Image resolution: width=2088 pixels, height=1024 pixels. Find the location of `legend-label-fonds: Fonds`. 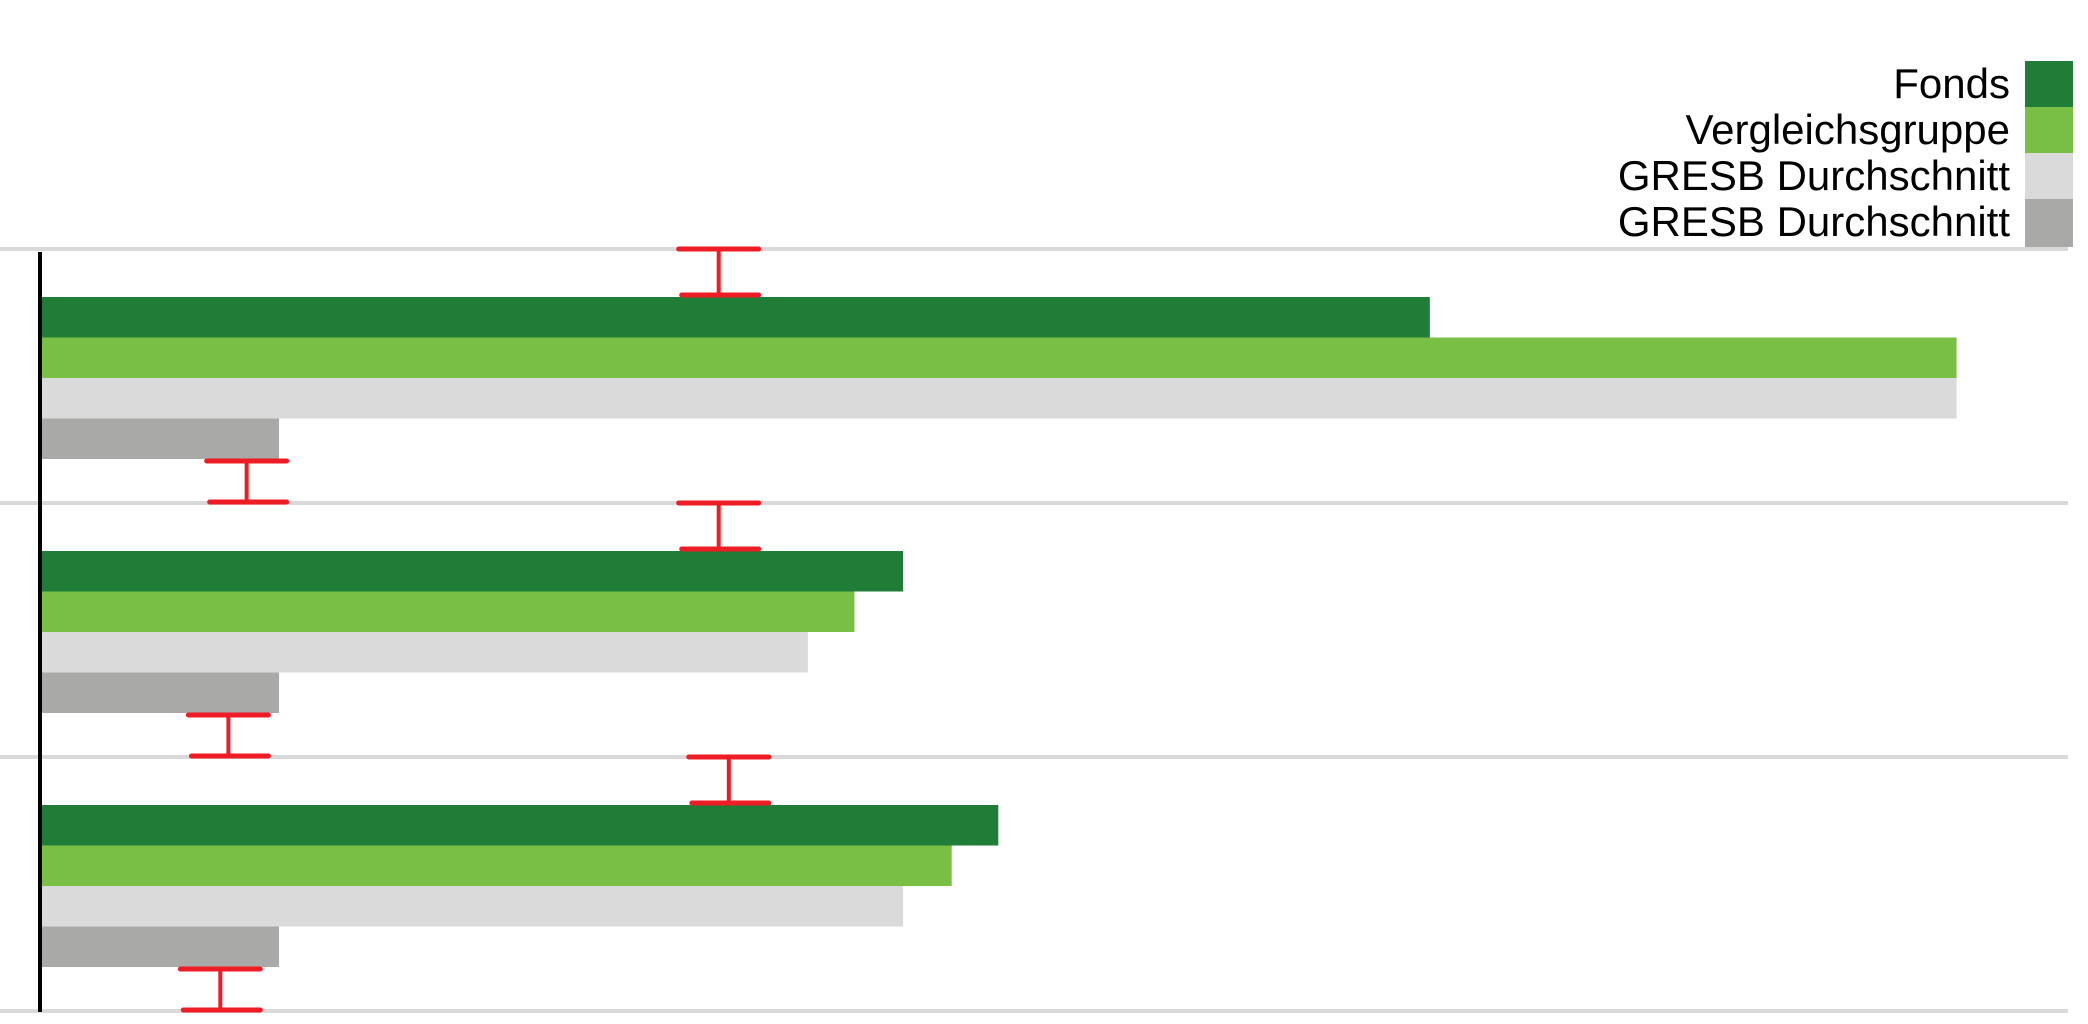

legend-label-fonds: Fonds is located at coordinates (1951, 83).